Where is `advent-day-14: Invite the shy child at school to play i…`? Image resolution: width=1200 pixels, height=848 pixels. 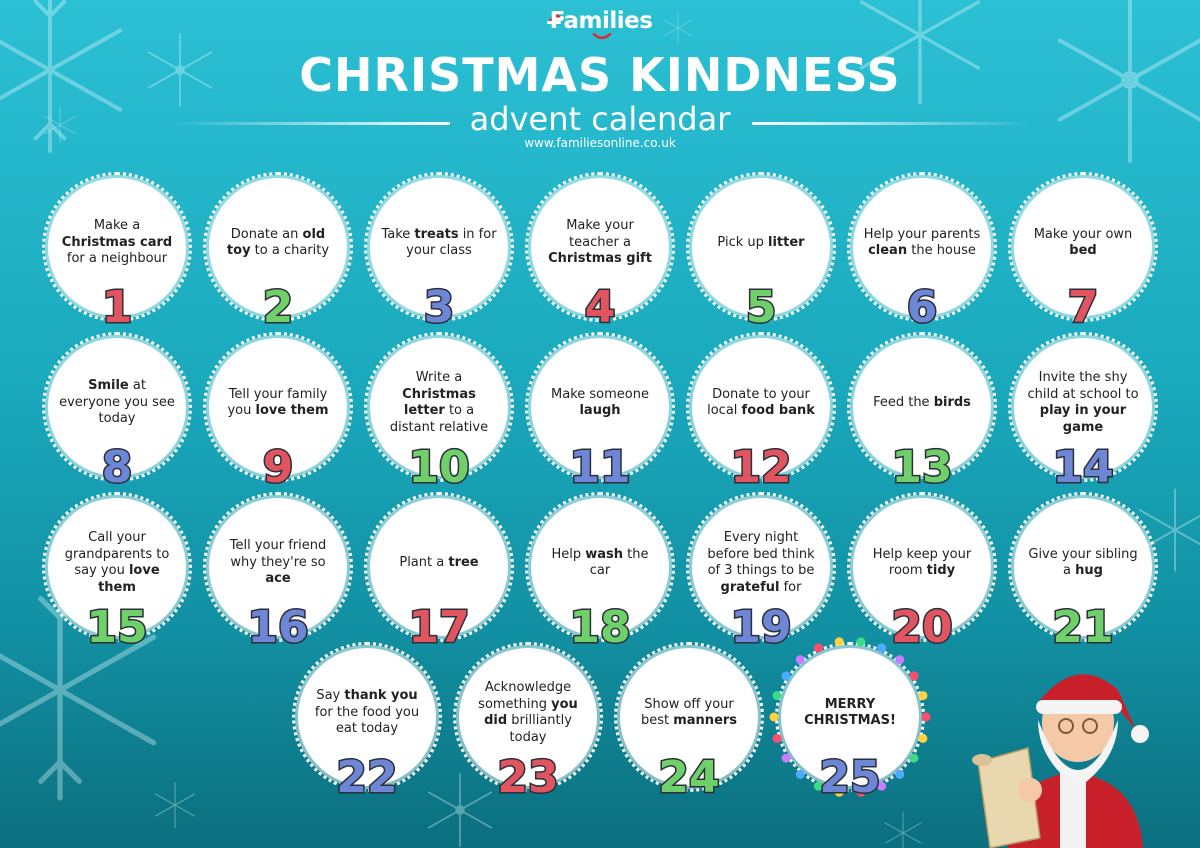 advent-day-14: Invite the shy child at school to play i… is located at coordinates (1083, 415).